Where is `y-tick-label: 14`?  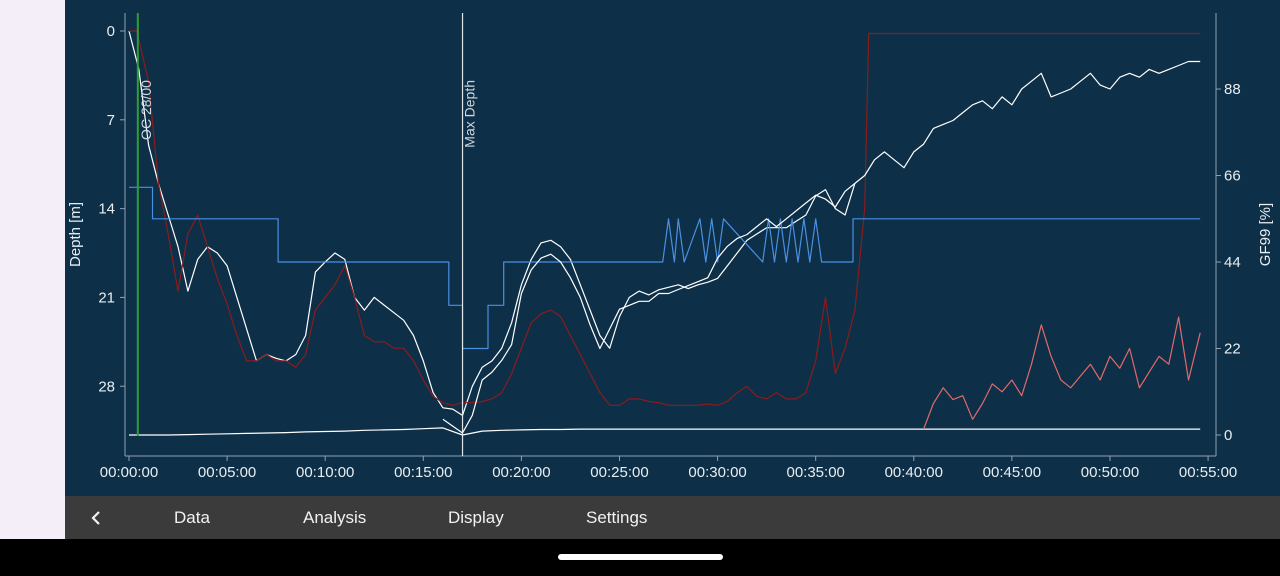 y-tick-label: 14 is located at coordinates (106, 209).